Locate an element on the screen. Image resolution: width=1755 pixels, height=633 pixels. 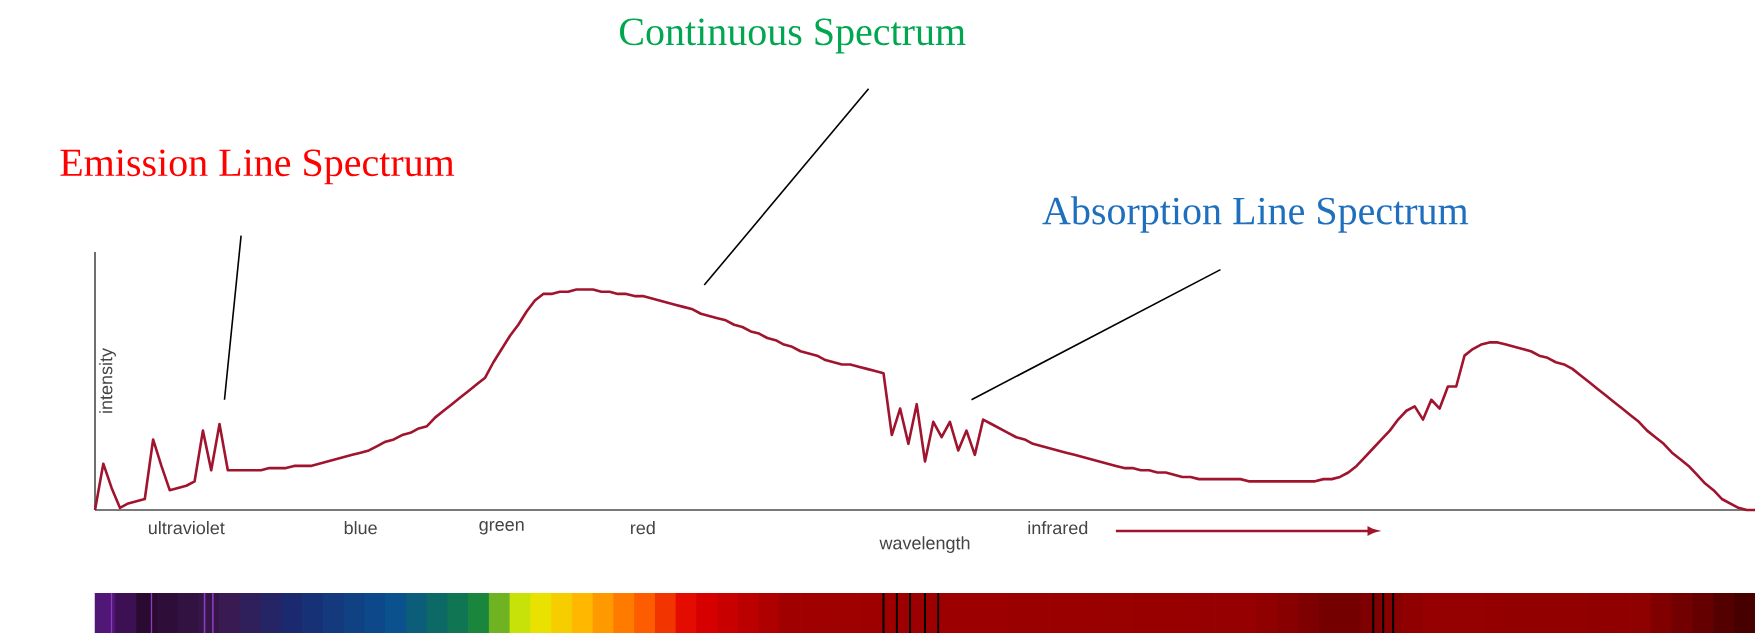
x-axis-title: wavelength is located at coordinates (924, 544).